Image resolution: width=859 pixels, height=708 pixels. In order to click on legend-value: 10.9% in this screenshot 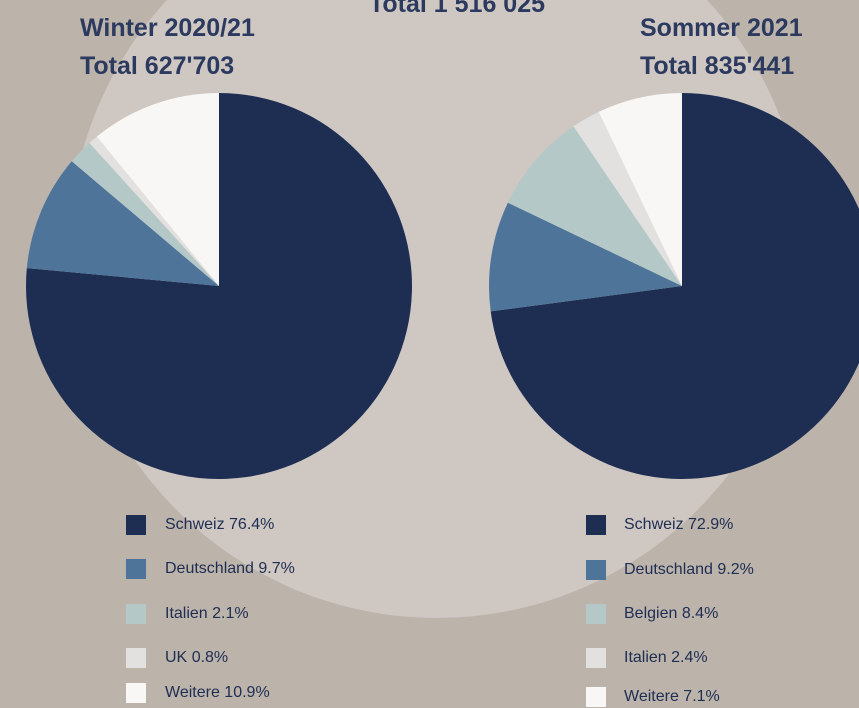, I will do `click(246, 692)`.